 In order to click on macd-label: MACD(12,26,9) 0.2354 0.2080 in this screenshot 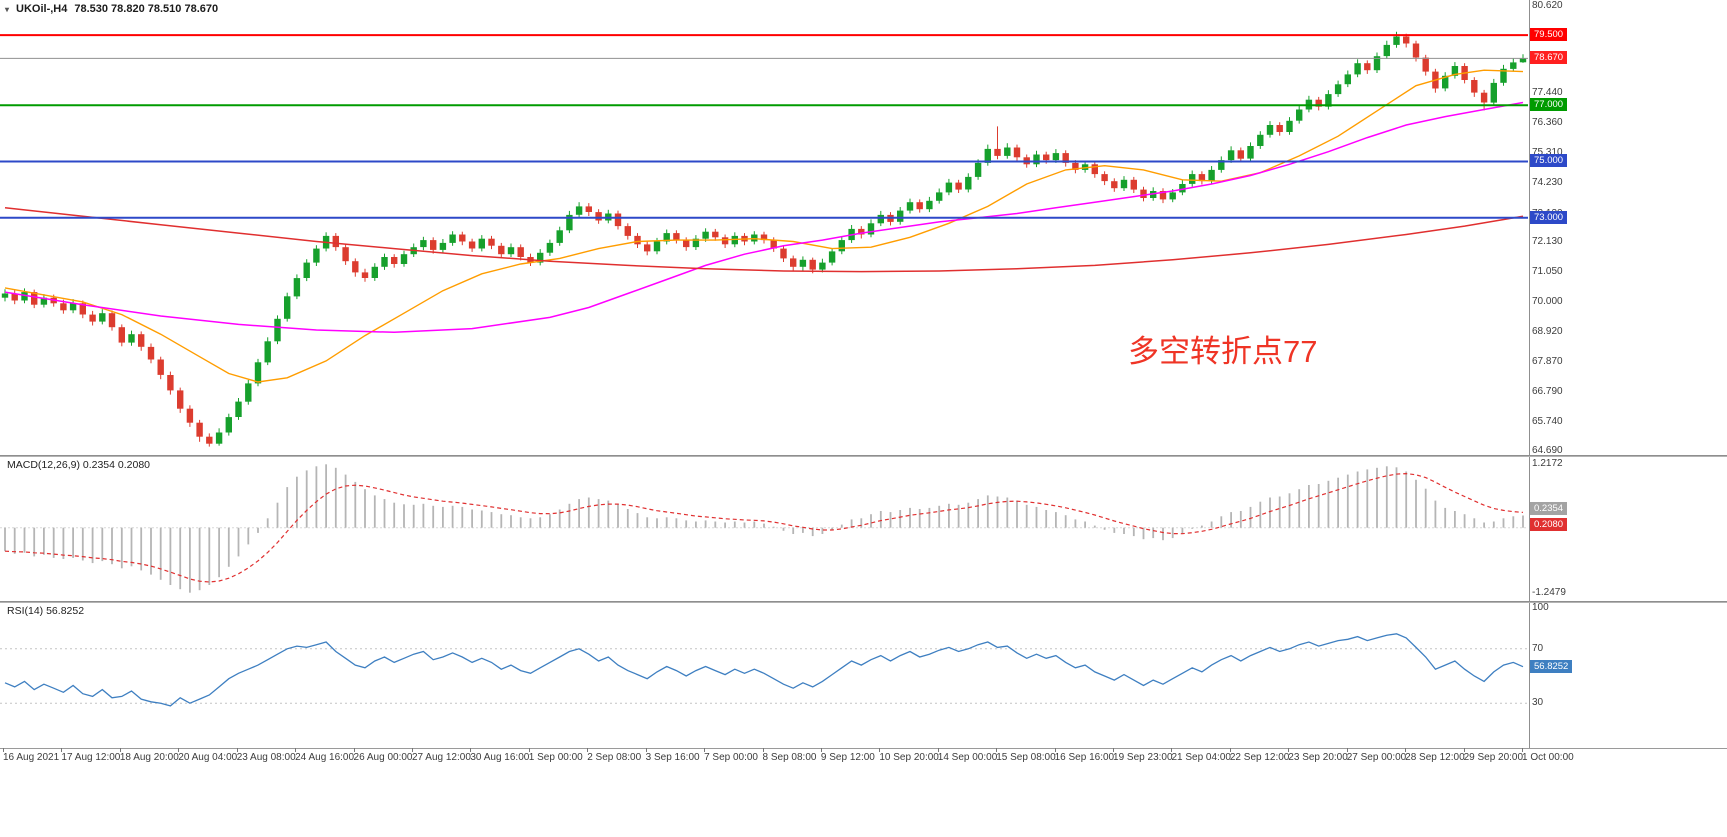, I will do `click(79, 465)`.